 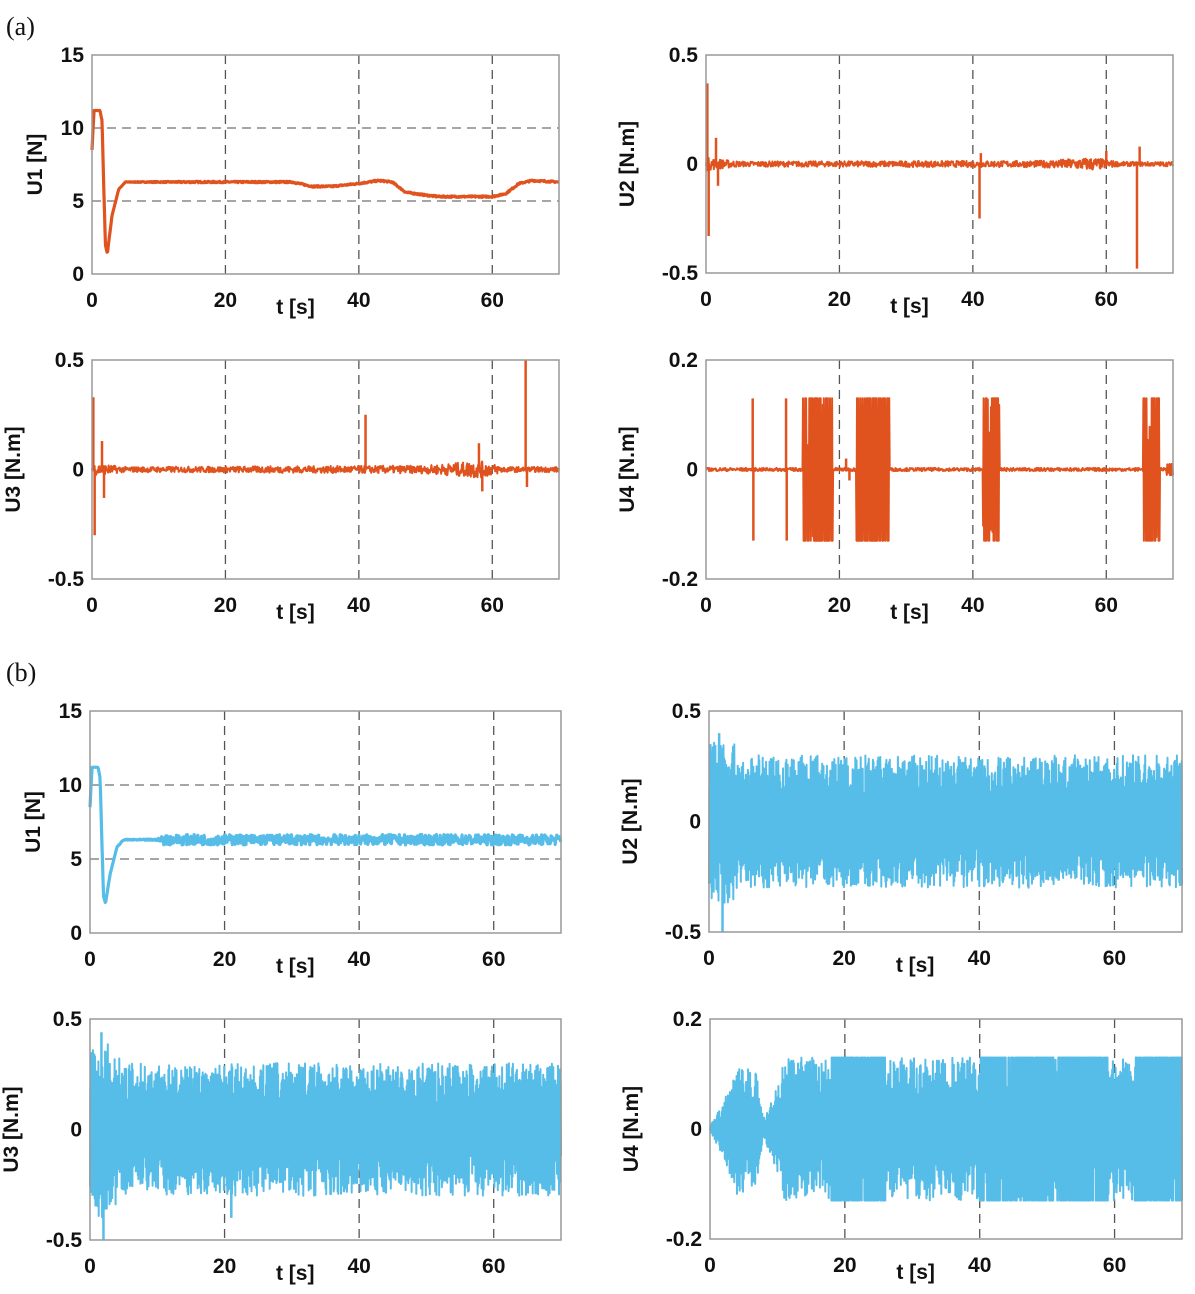 I want to click on series-line-b-u4, so click(x=946, y=1129).